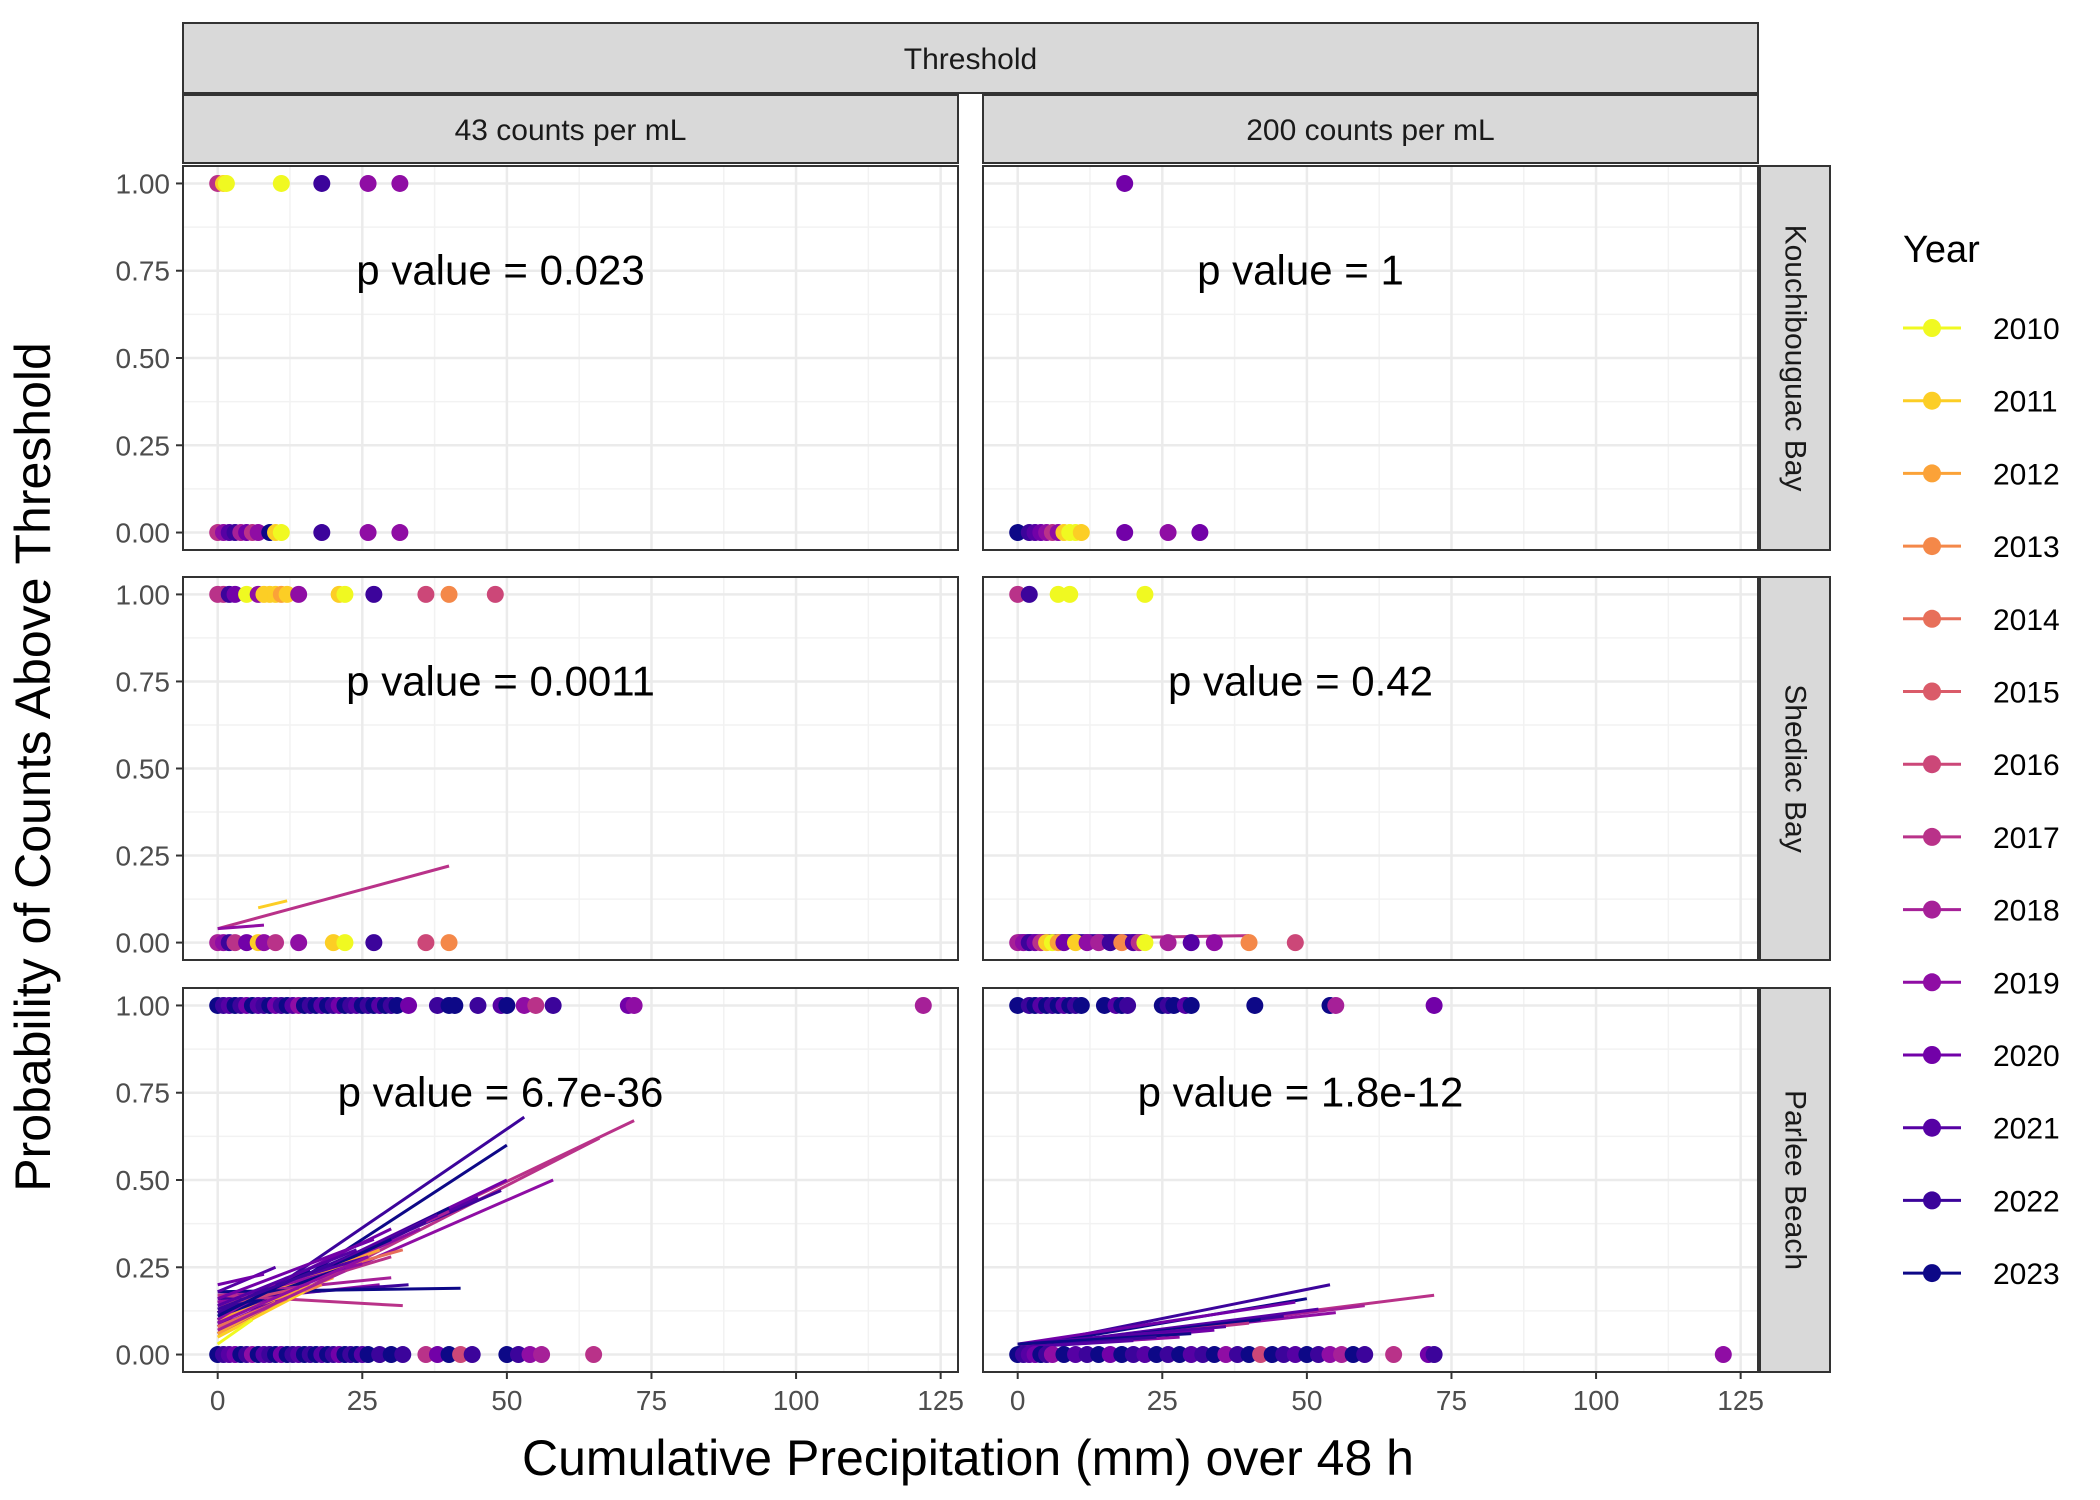 The width and height of the screenshot is (2100, 1500). Describe the element at coordinates (1300, 270) in the screenshot. I see `p-value-label: p value = 1` at that location.